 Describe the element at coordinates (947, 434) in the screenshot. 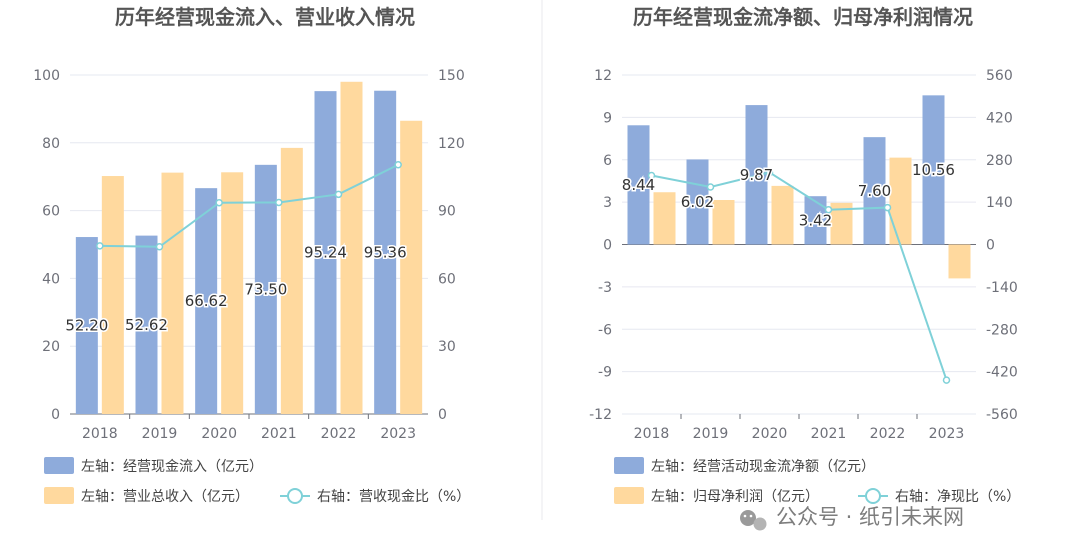

I see `x-tick-label: 2023` at that location.